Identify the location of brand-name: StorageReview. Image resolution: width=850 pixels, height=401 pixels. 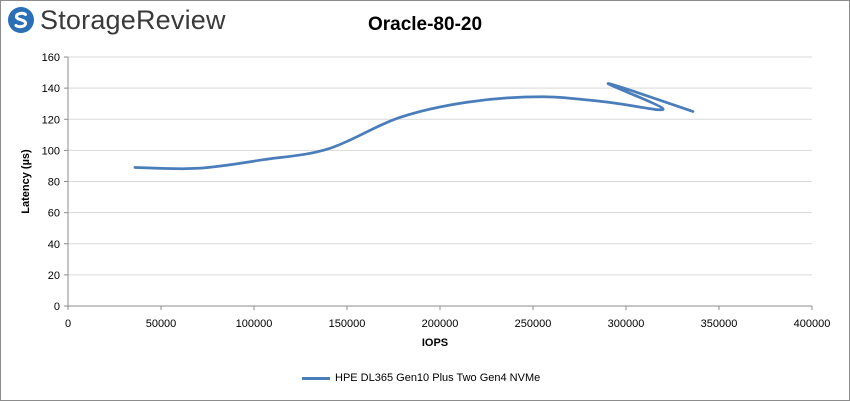
(133, 19).